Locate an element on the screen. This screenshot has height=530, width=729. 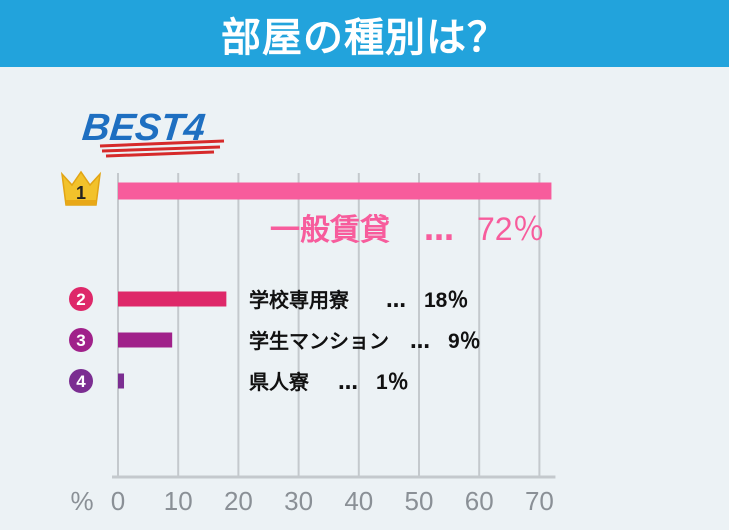
rank-number: 3 is located at coordinates (80, 340).